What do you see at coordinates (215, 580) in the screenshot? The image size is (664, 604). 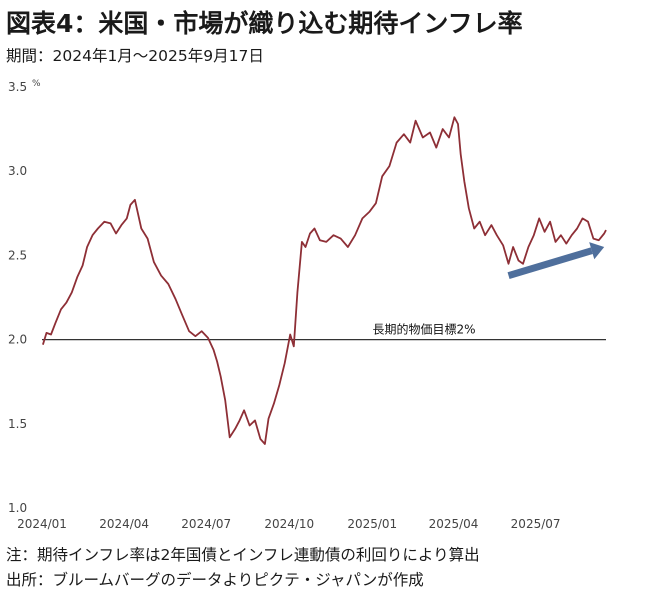 I see `source-note: 出所：ブルームバーグのデータよりピクテ・ジャパンが作成` at bounding box center [215, 580].